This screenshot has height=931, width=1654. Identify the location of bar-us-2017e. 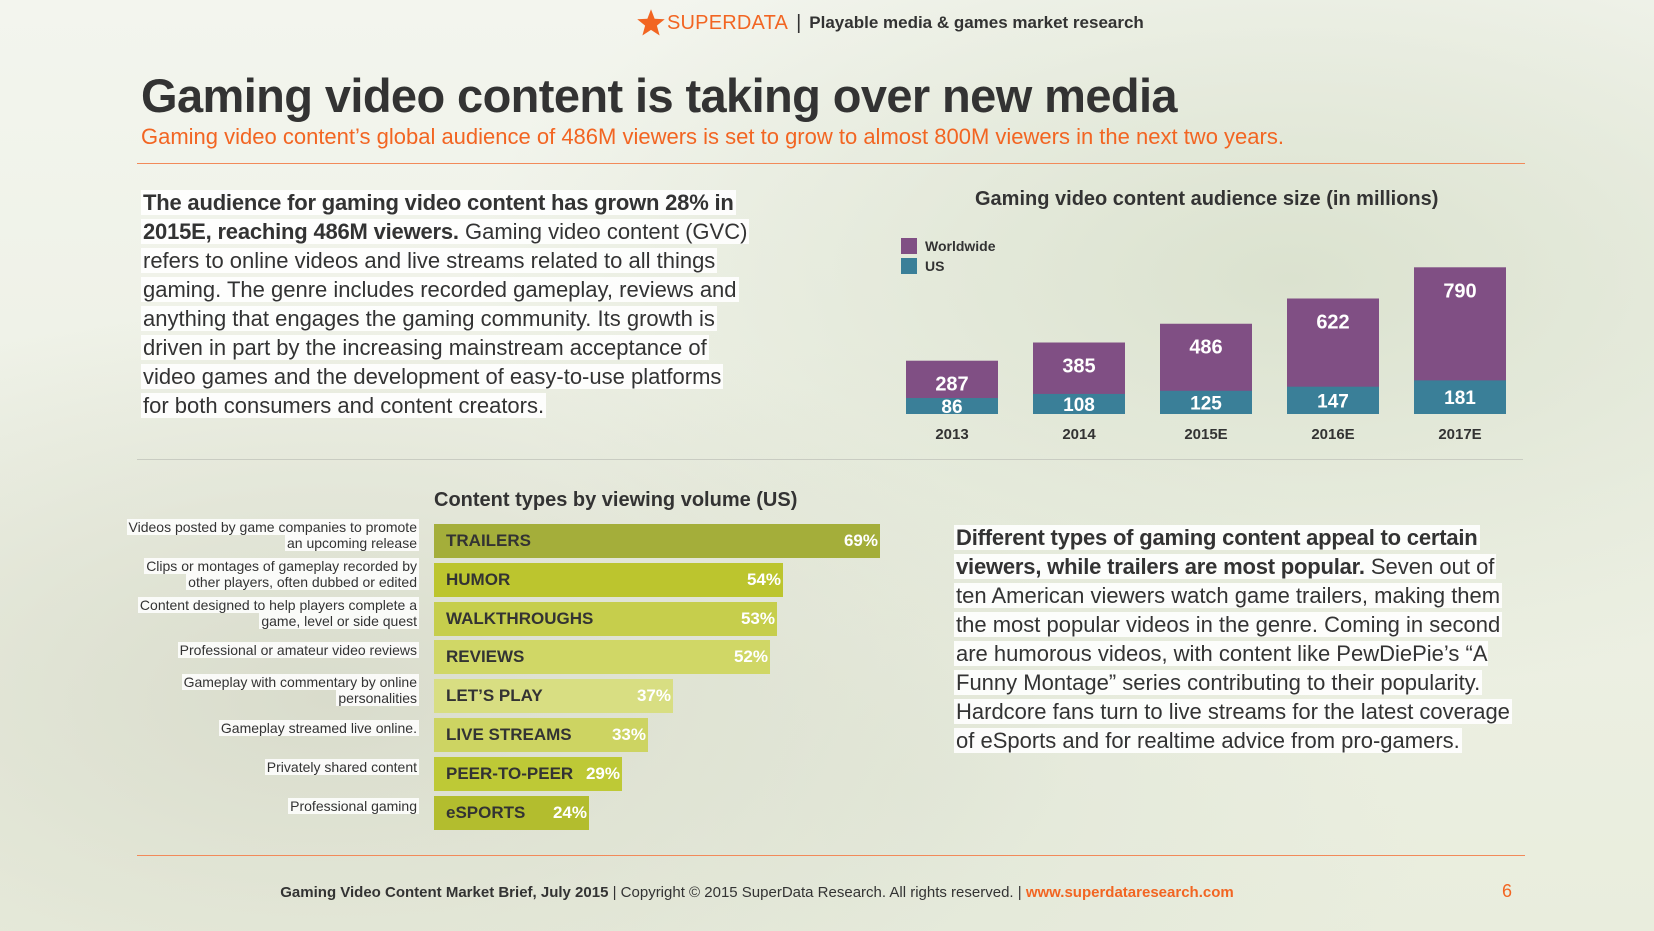
(1460, 397).